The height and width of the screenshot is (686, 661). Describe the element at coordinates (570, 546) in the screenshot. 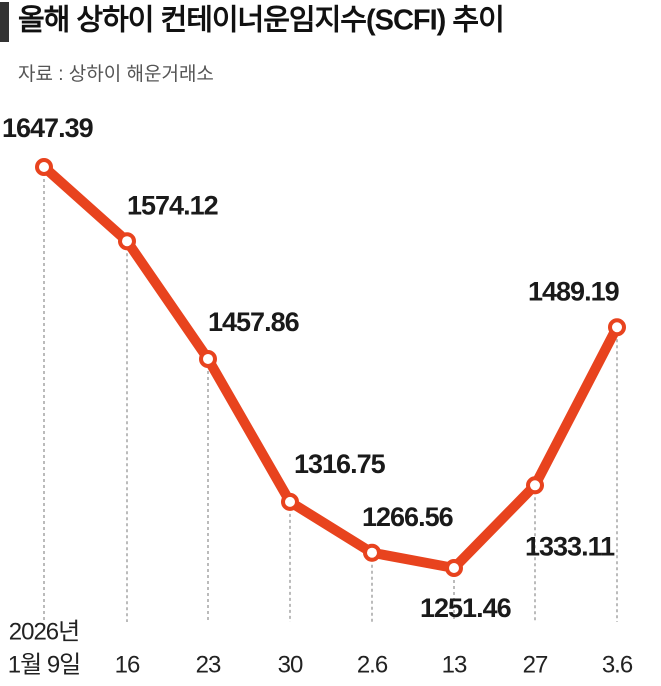

I see `value-label: 1333.11` at that location.